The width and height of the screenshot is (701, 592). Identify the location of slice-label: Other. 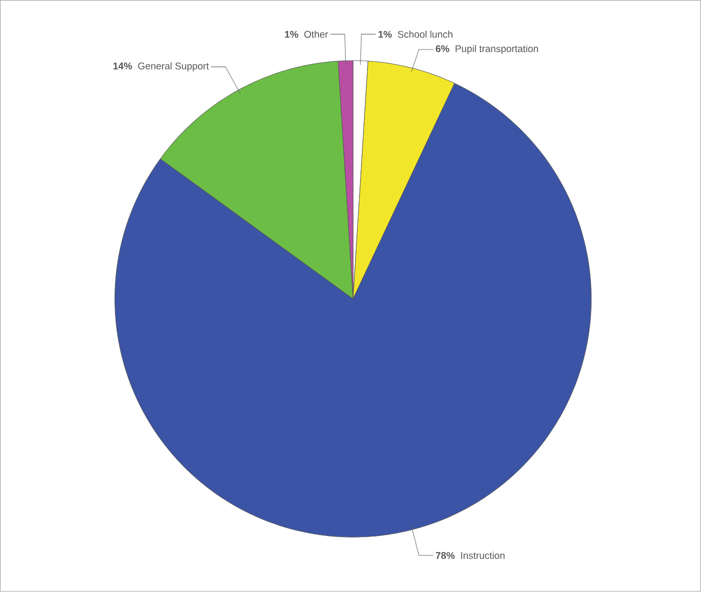
(316, 34).